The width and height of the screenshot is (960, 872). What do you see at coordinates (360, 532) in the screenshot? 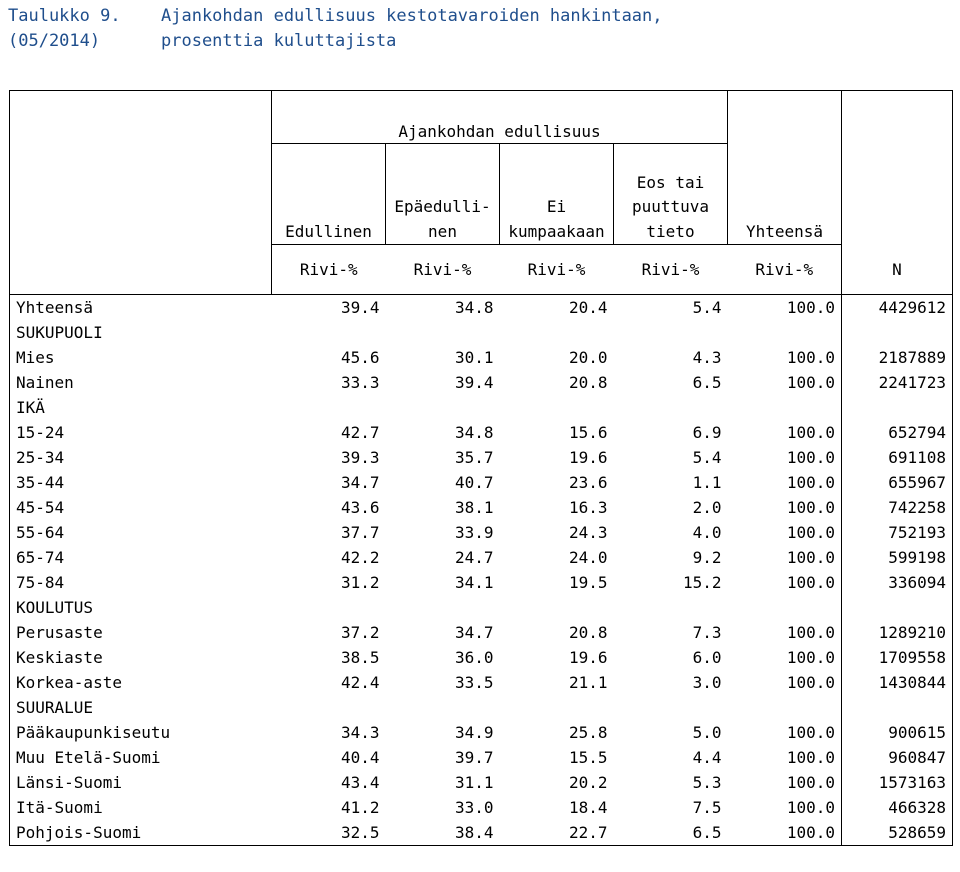
I see `value-cell: 37.7` at bounding box center [360, 532].